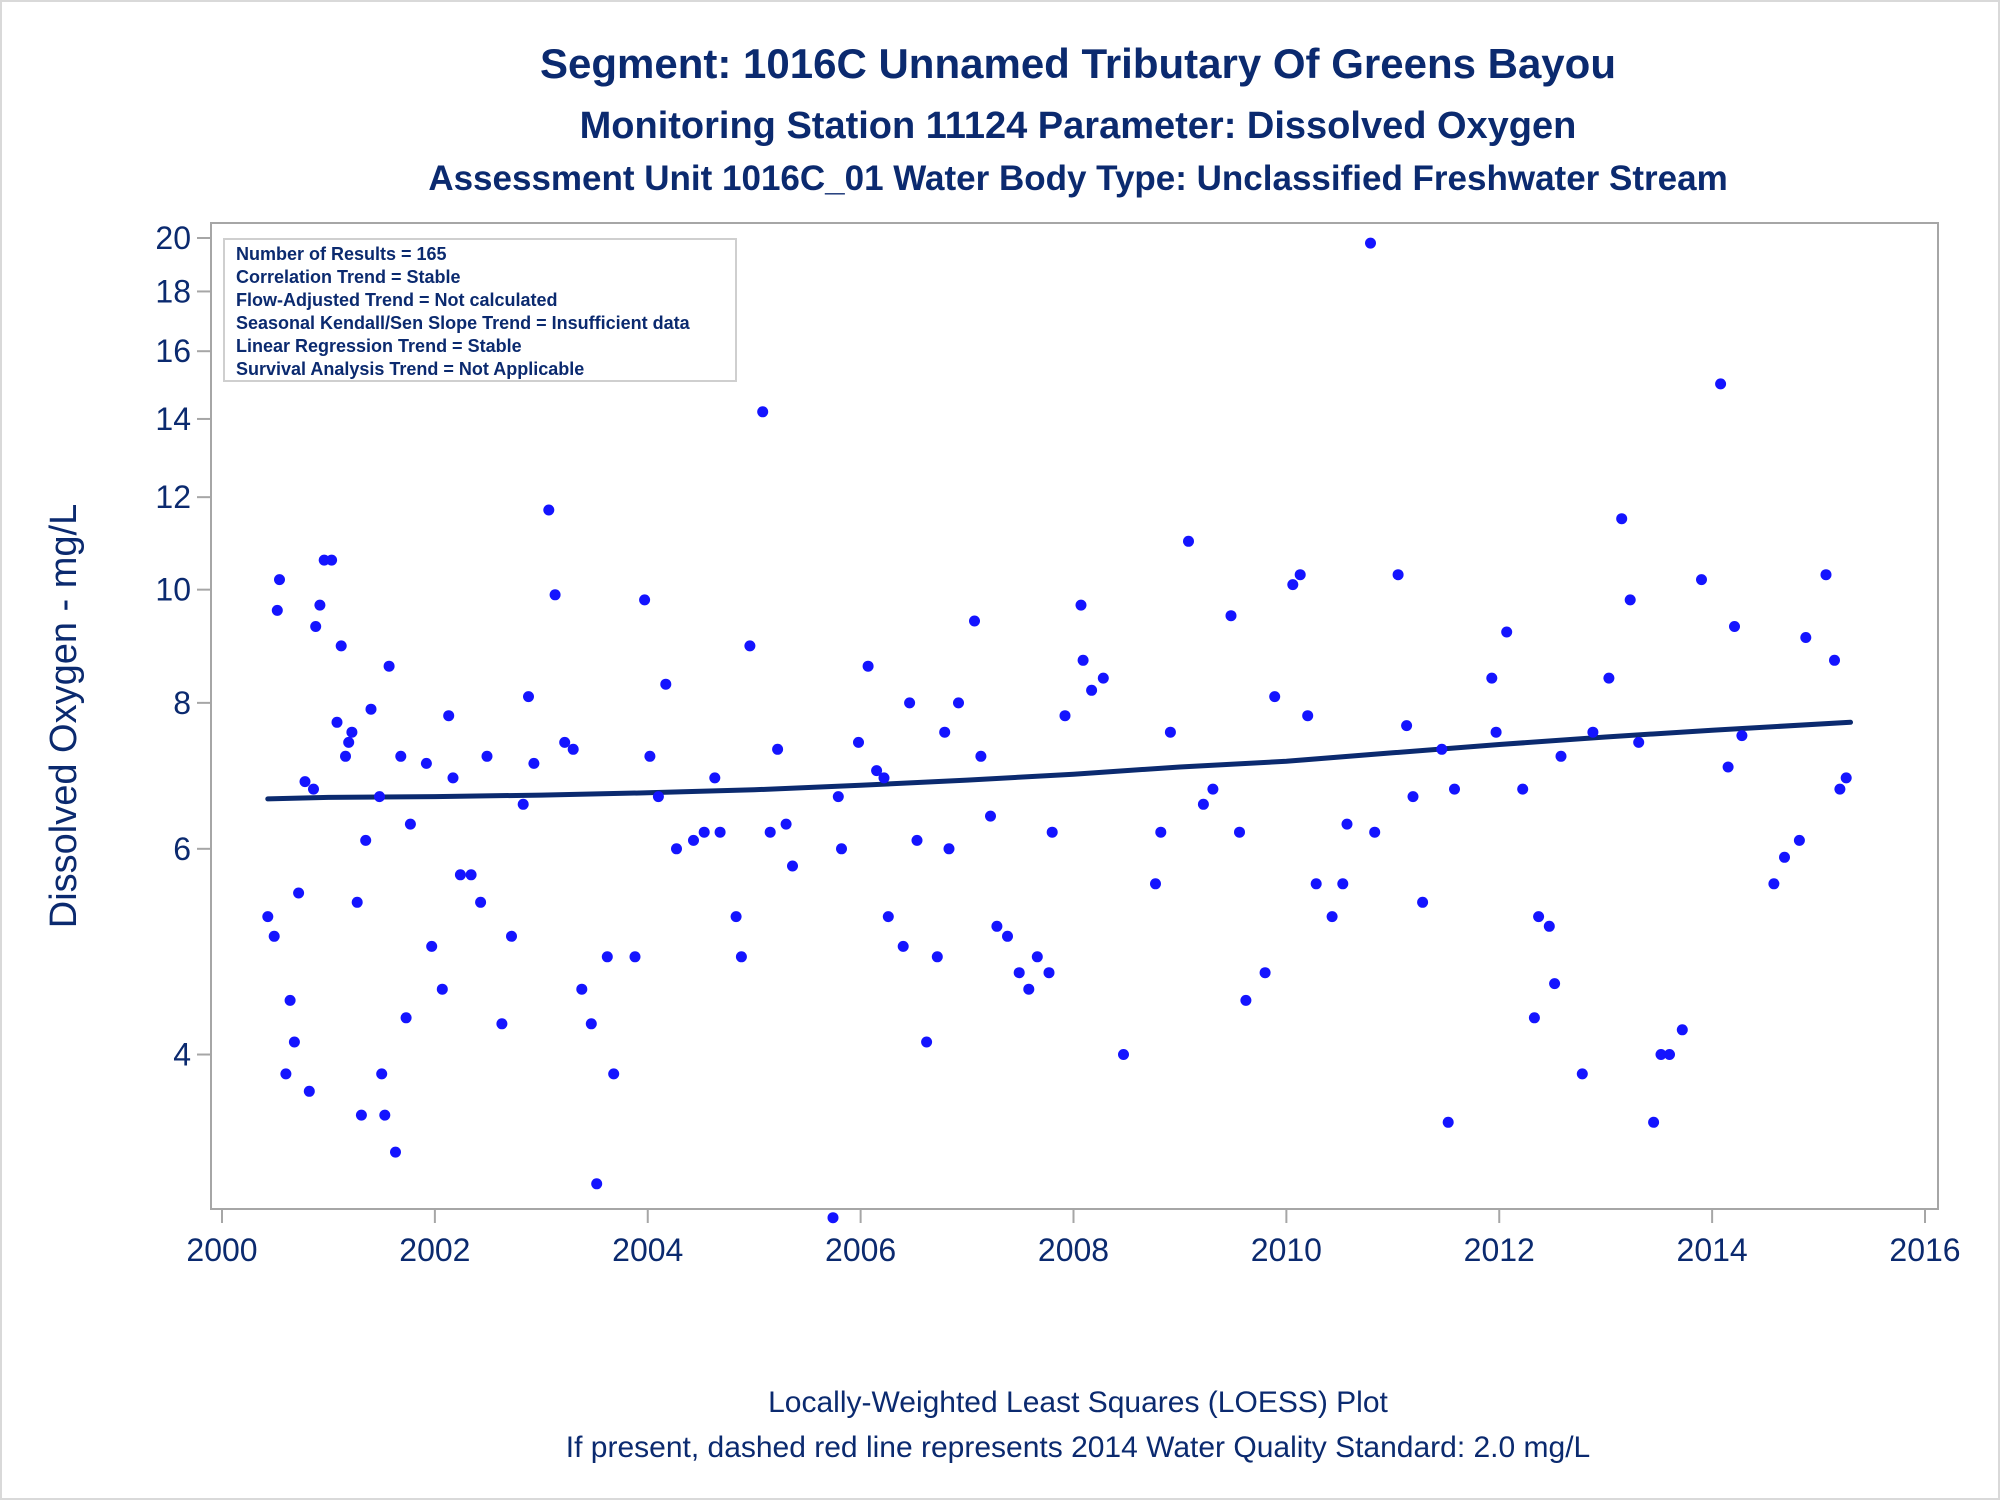  What do you see at coordinates (173, 497) in the screenshot?
I see `y-tick-label: 12` at bounding box center [173, 497].